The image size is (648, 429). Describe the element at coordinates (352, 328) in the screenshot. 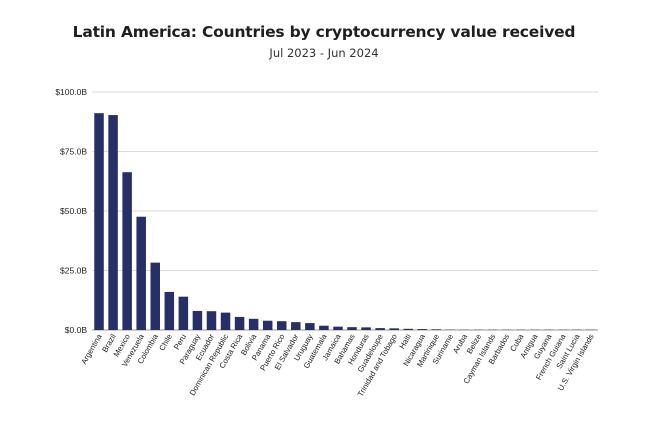

I see `bar-bahamas` at that location.